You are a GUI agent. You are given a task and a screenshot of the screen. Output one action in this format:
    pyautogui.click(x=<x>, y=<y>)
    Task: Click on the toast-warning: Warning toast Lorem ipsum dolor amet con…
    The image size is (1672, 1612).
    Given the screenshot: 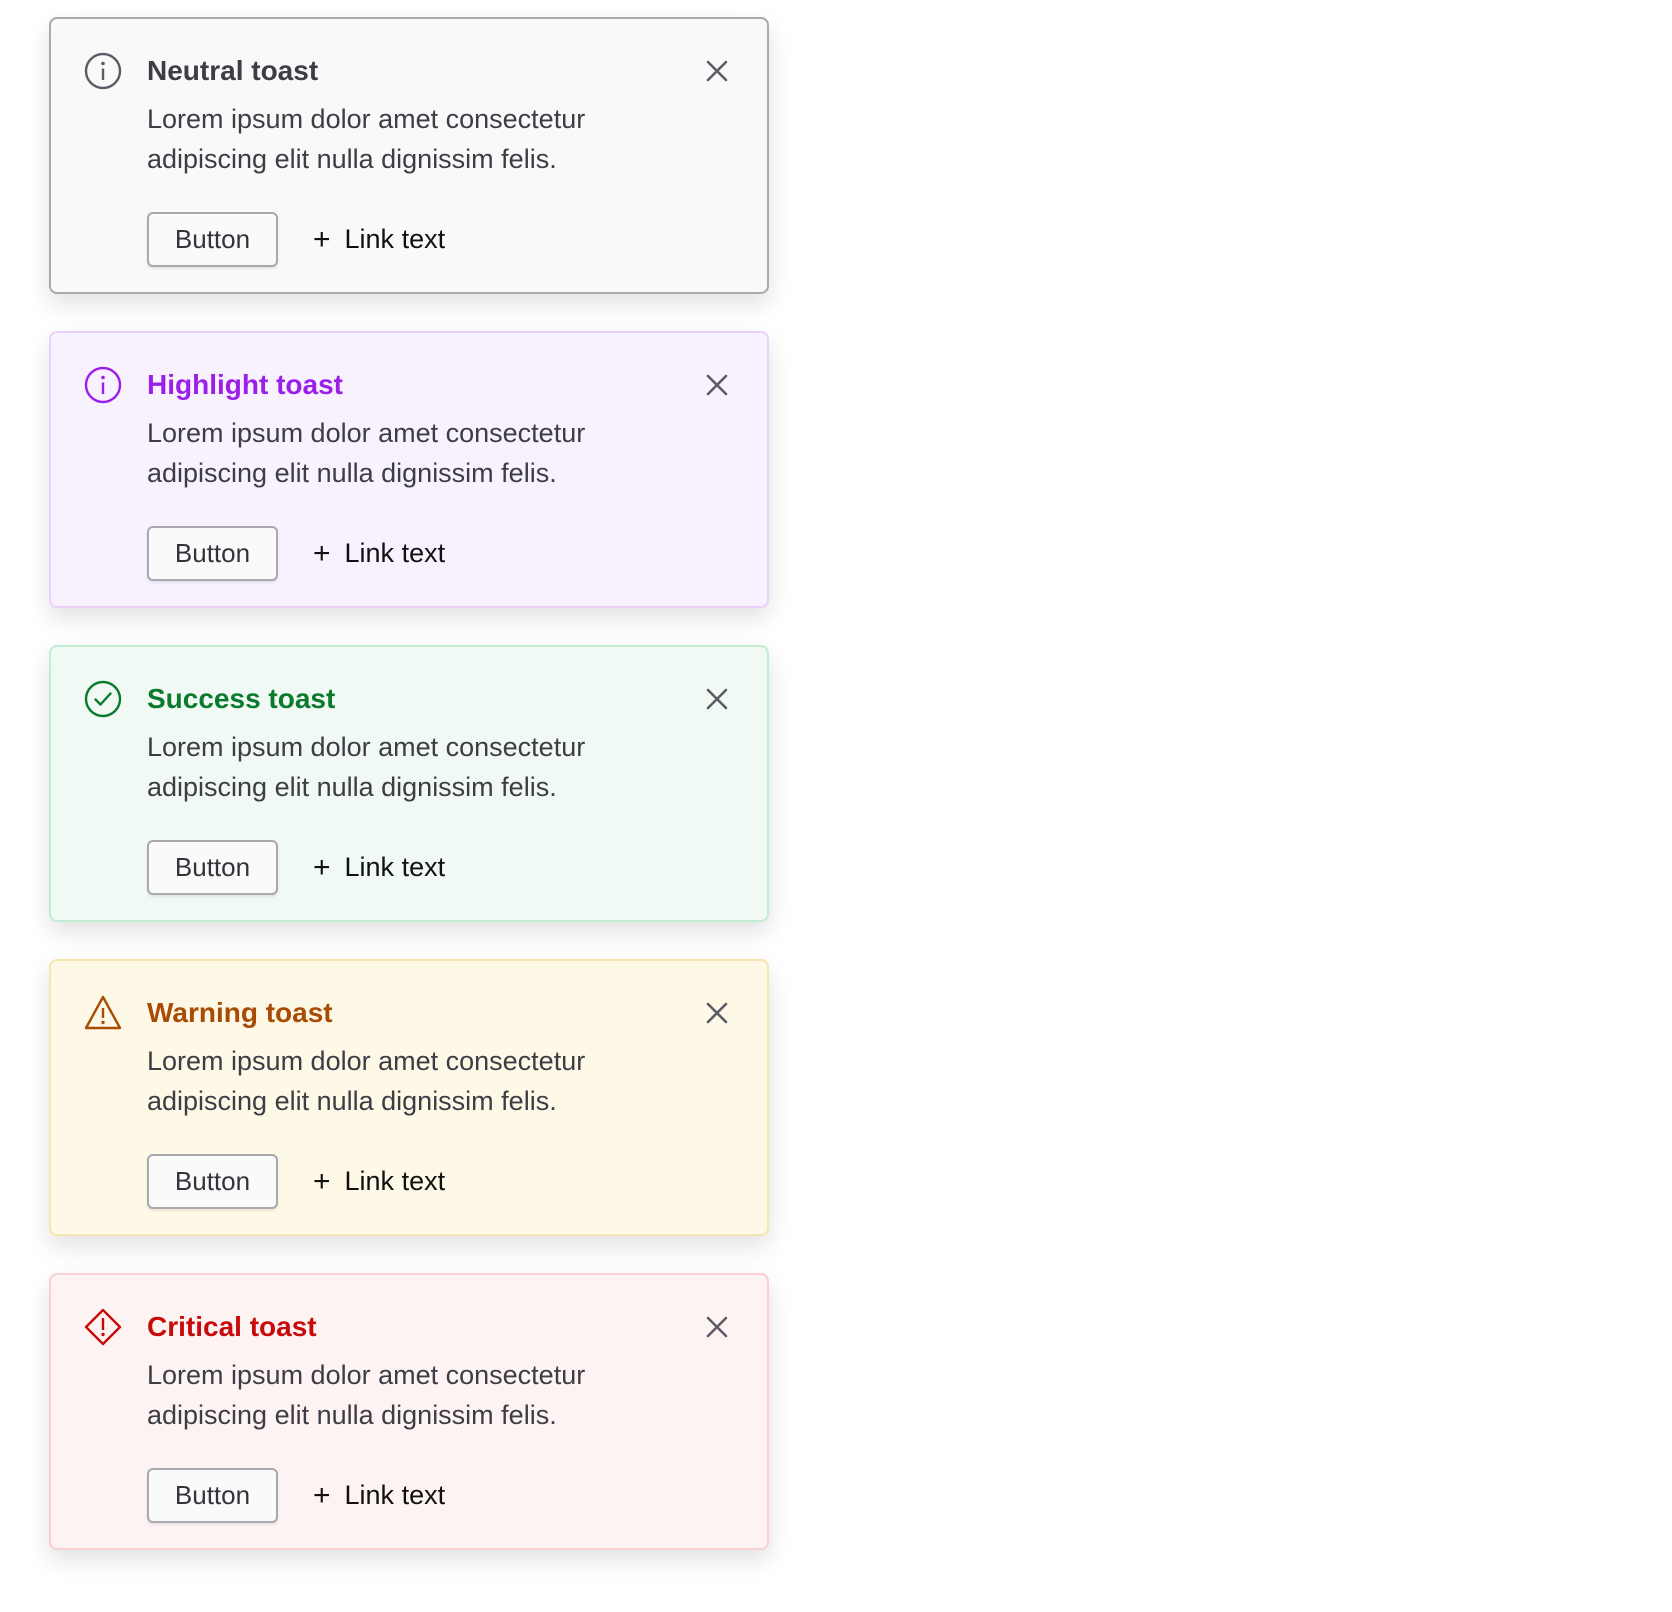 What is the action you would take?
    pyautogui.click(x=409, y=1097)
    